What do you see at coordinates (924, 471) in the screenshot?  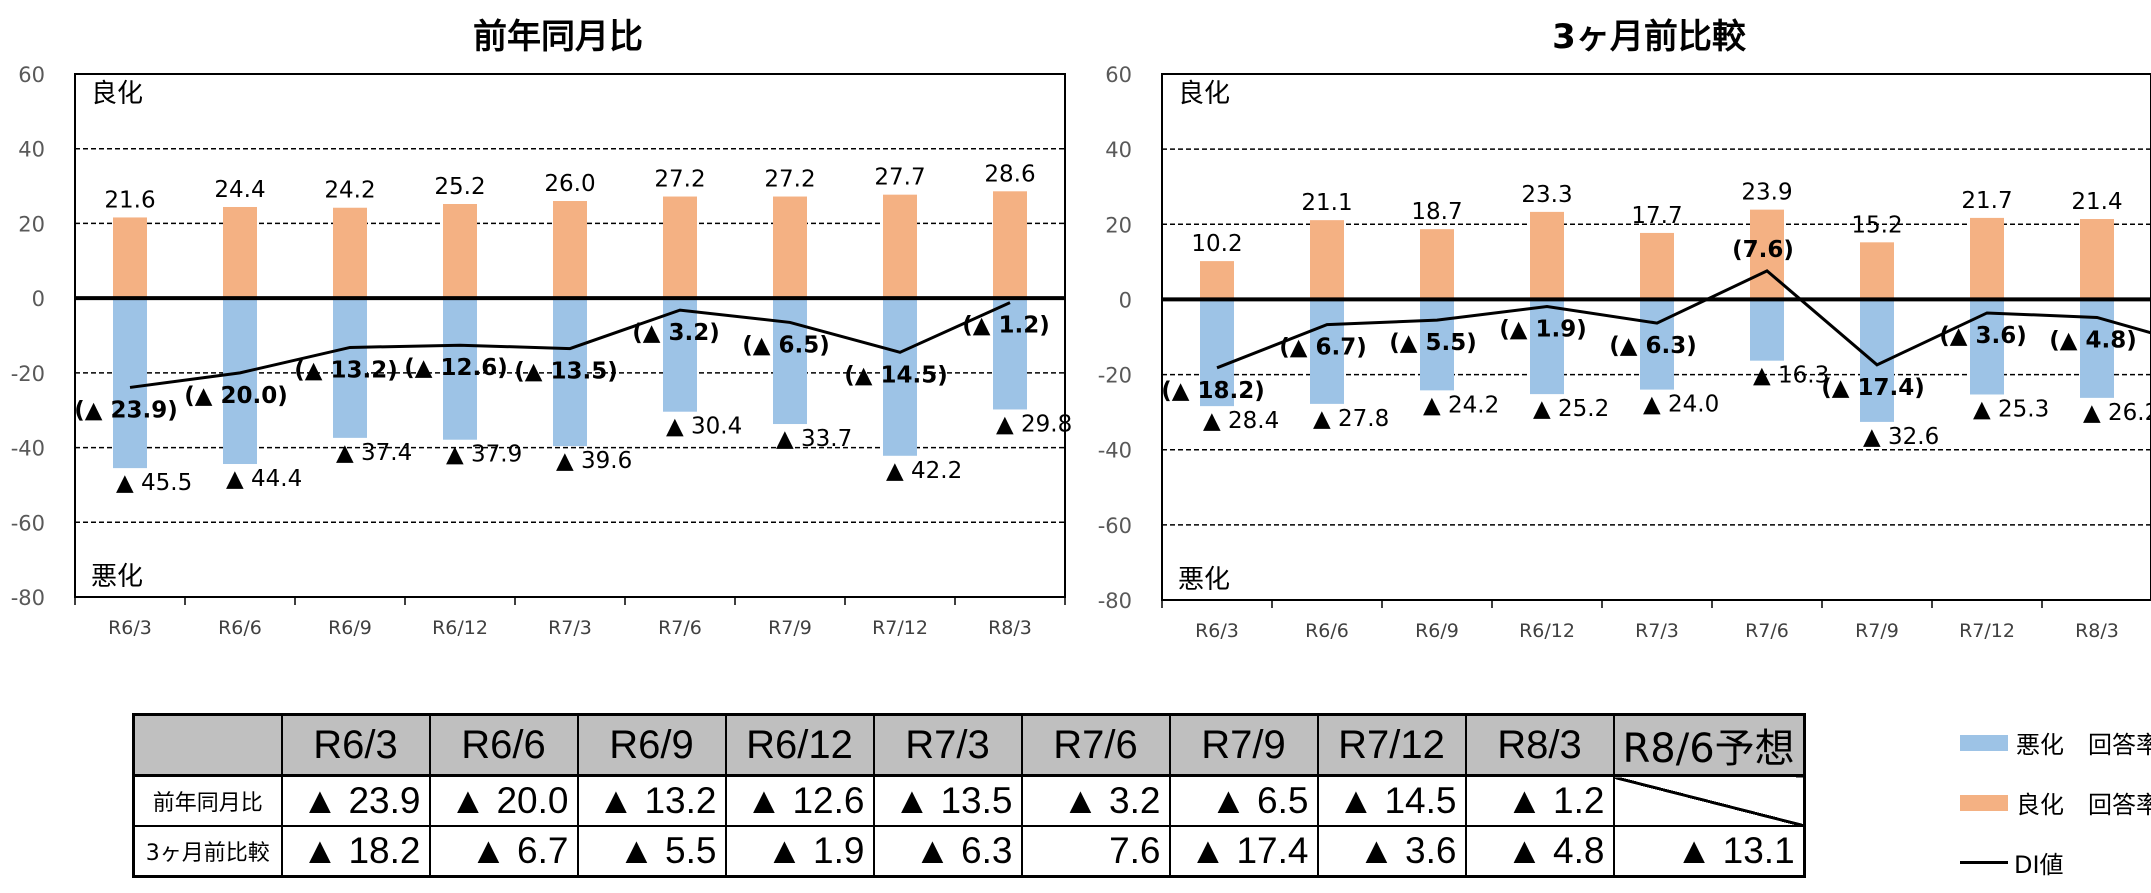 I see `data-label-worse: ▲ 42.2` at bounding box center [924, 471].